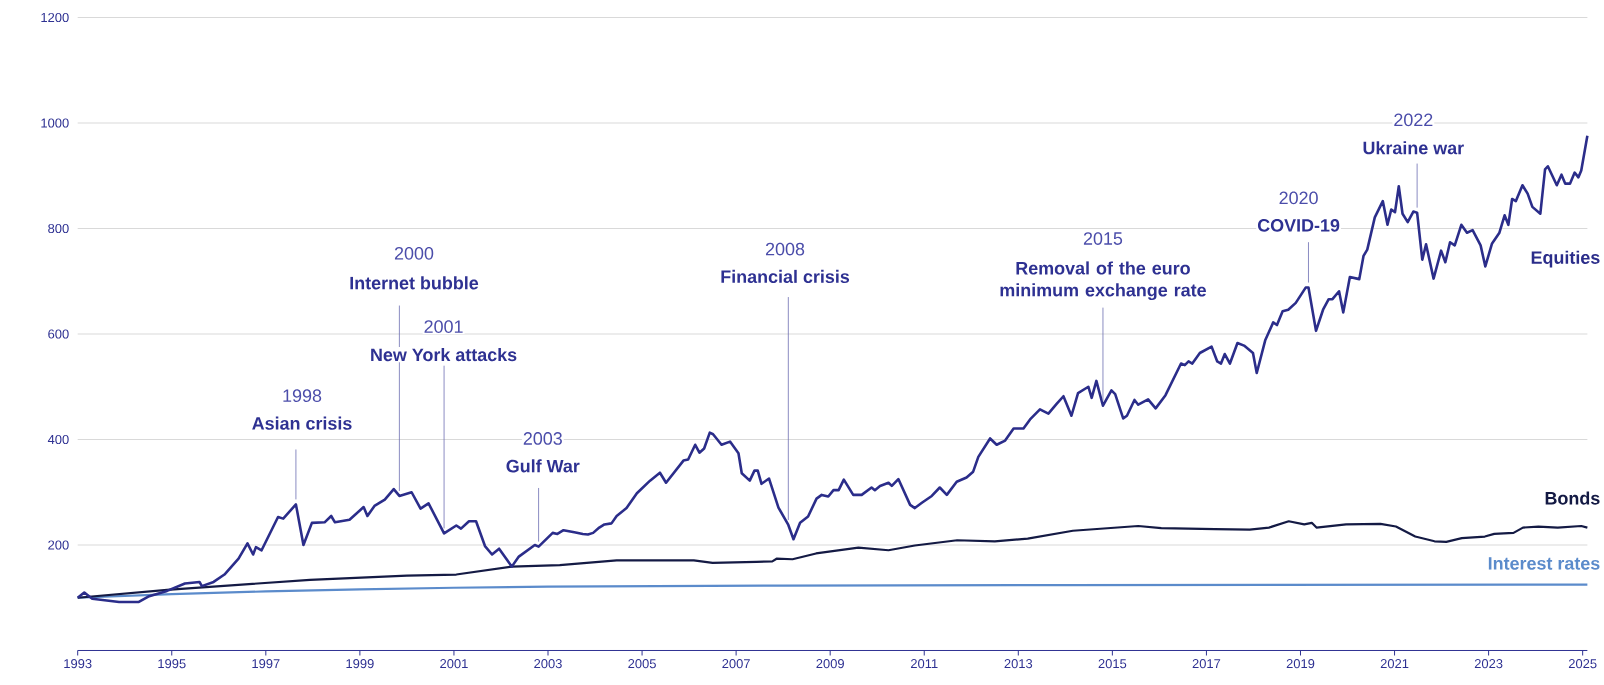 Image resolution: width=1604 pixels, height=685 pixels. Describe the element at coordinates (1298, 225) in the screenshot. I see `annotation: COVID-19` at that location.